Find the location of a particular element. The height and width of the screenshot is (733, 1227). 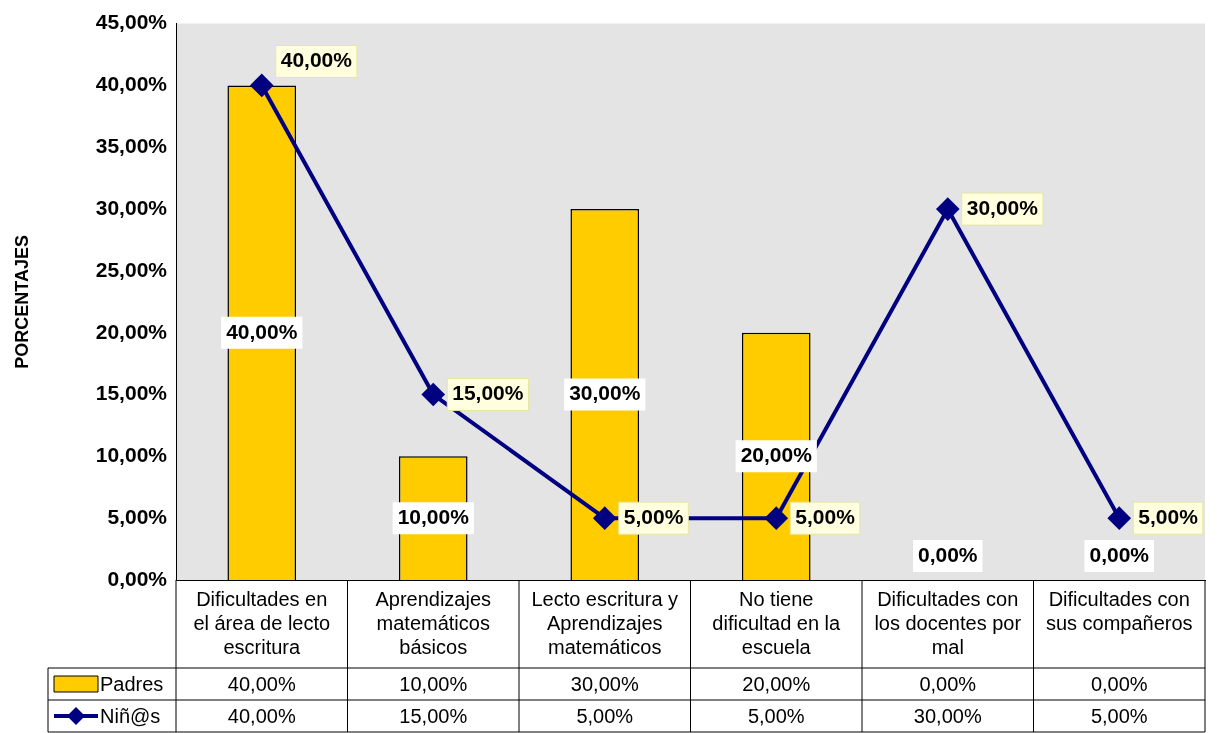

y-tick-label: 20,00% is located at coordinates (131, 331).